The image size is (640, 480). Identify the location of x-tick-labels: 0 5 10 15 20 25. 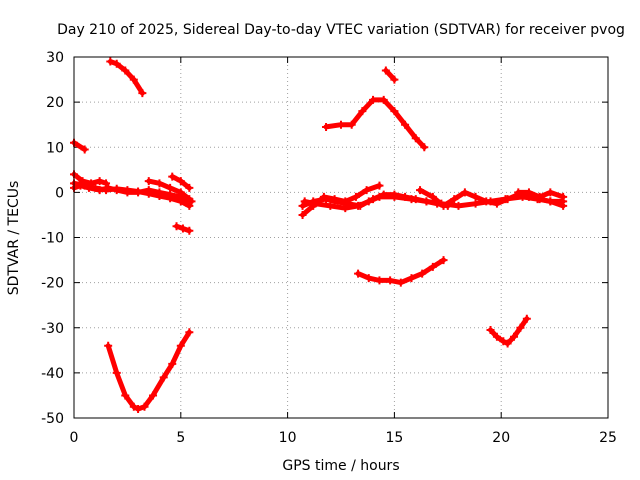
(343, 438).